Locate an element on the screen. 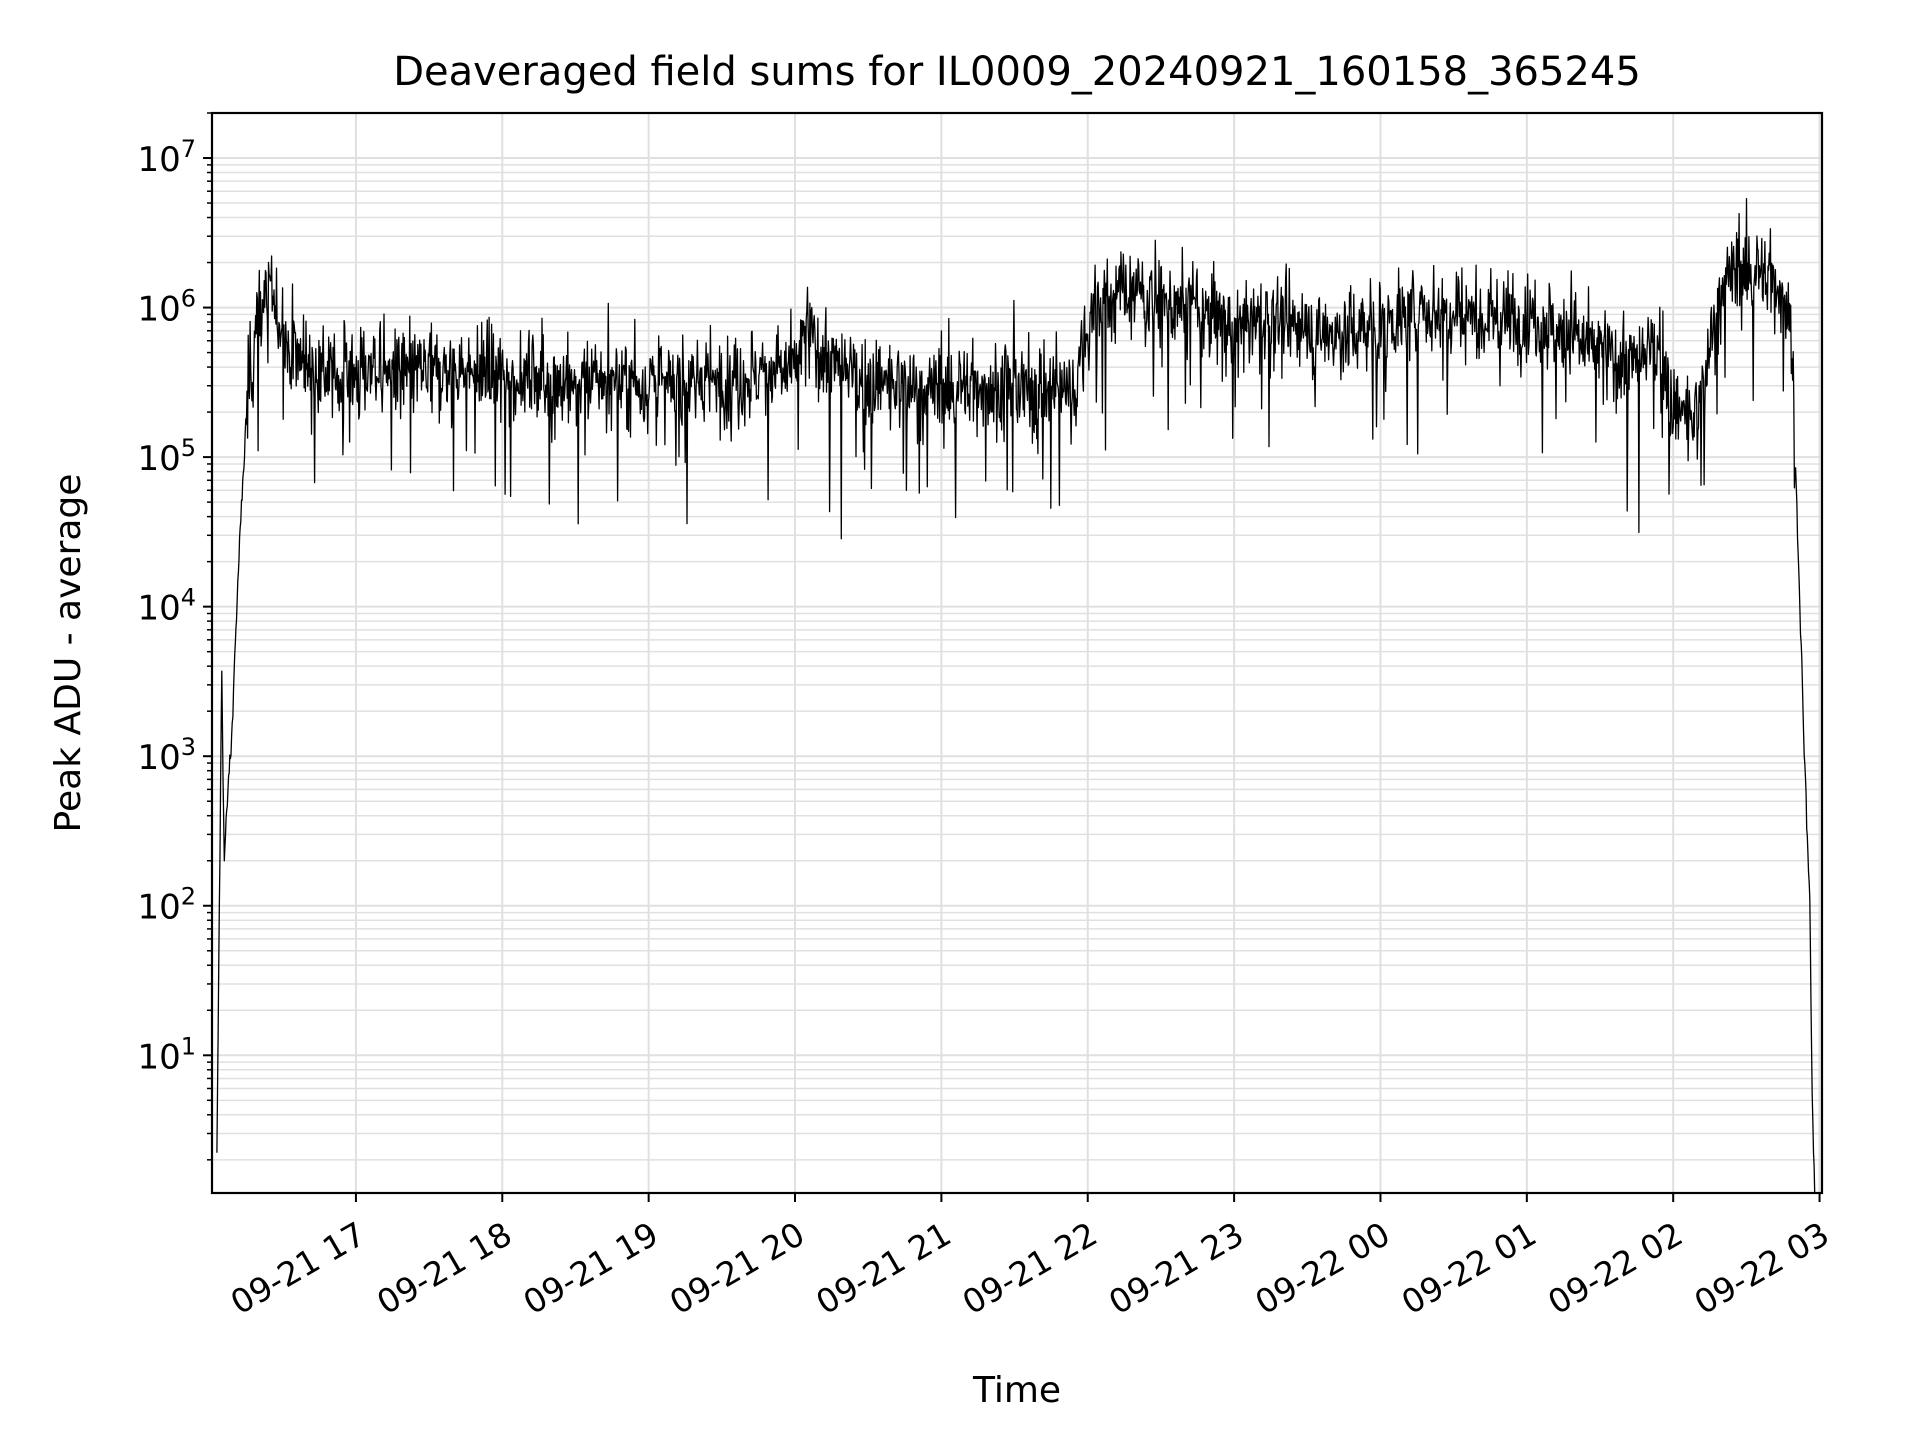 The image size is (1920, 1444). x-axis-label: Time is located at coordinates (1016, 1390).